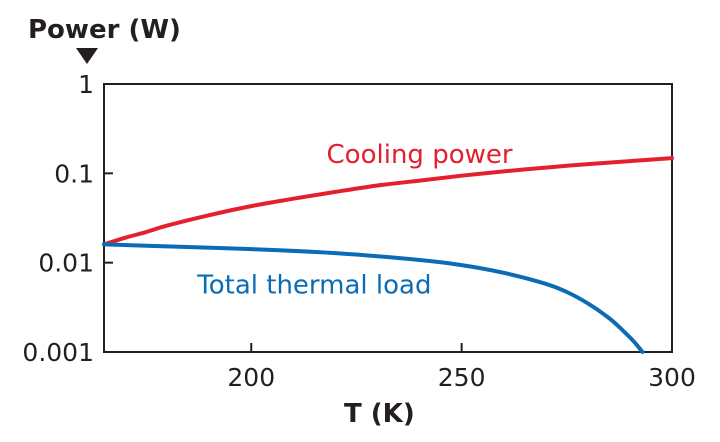 The width and height of the screenshot is (720, 442). Describe the element at coordinates (74, 173) in the screenshot. I see `y-tick-label: 0.1` at that location.